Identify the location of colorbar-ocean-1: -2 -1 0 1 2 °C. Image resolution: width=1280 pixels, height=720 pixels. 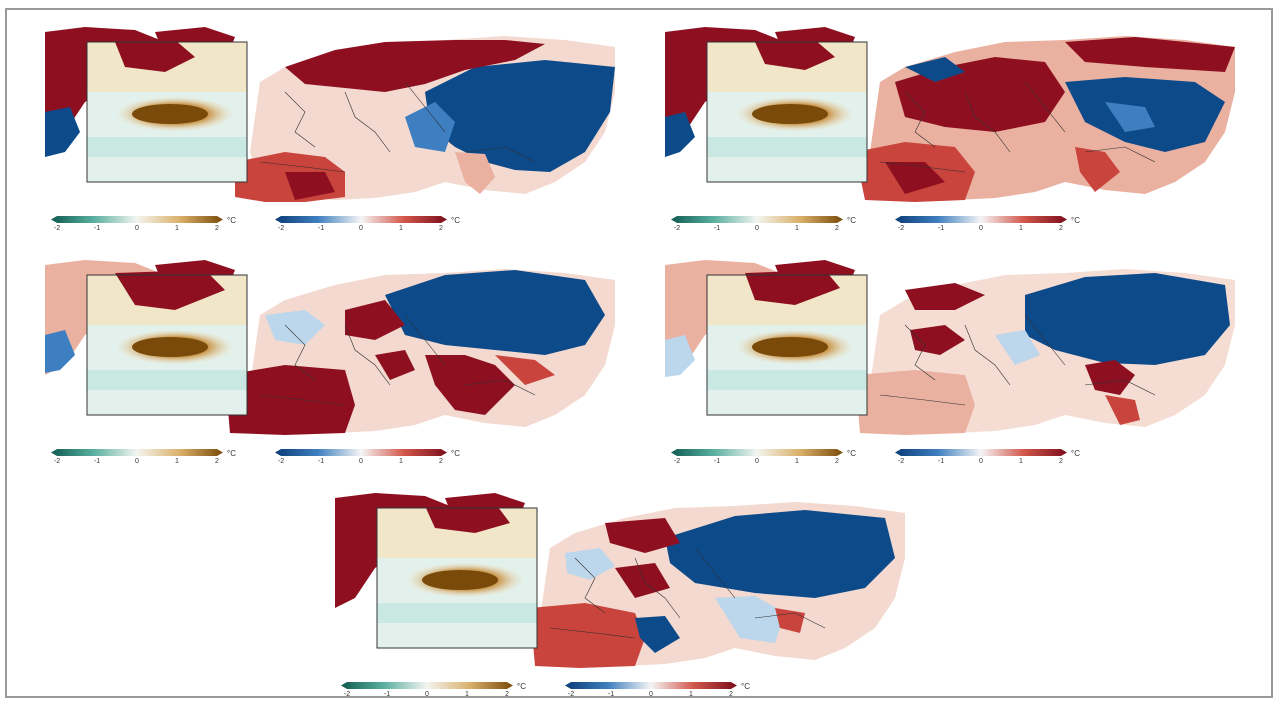
(143, 227).